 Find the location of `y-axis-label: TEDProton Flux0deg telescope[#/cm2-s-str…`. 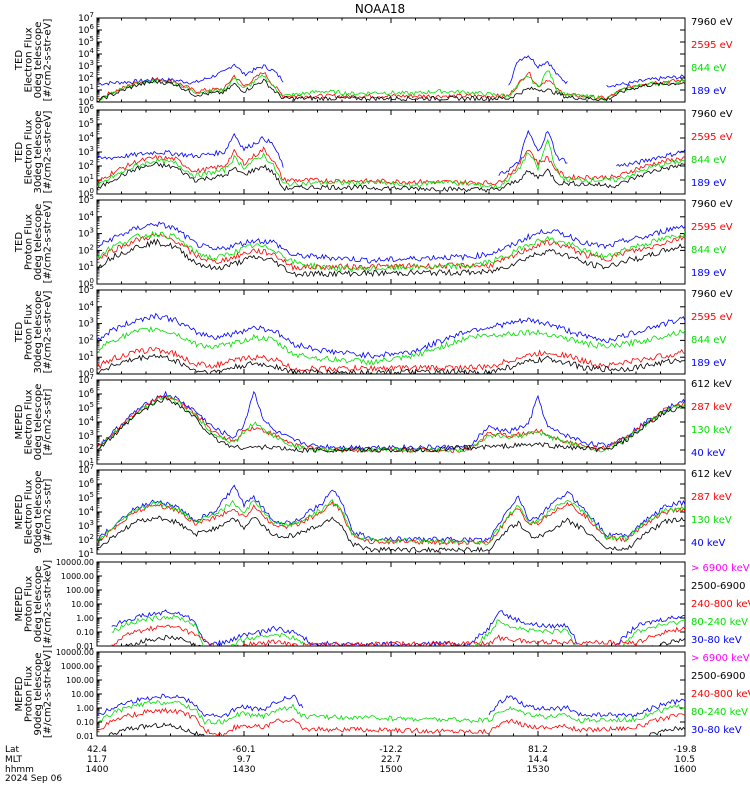

y-axis-label: TEDProton Flux0deg telescope[#/cm2-s-str… is located at coordinates (34, 242).